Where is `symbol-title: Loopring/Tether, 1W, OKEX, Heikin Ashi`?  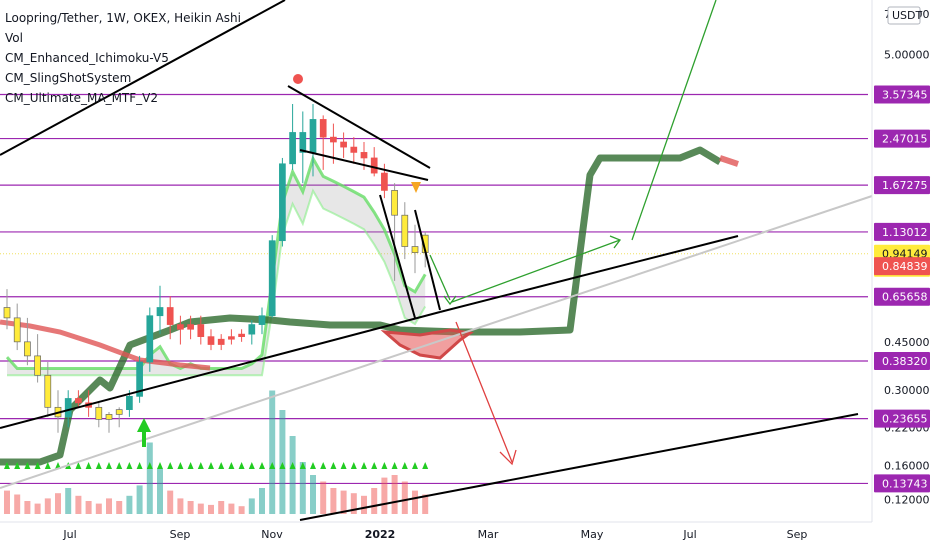
symbol-title: Loopring/Tether, 1W, OKEX, Heikin Ashi is located at coordinates (123, 18).